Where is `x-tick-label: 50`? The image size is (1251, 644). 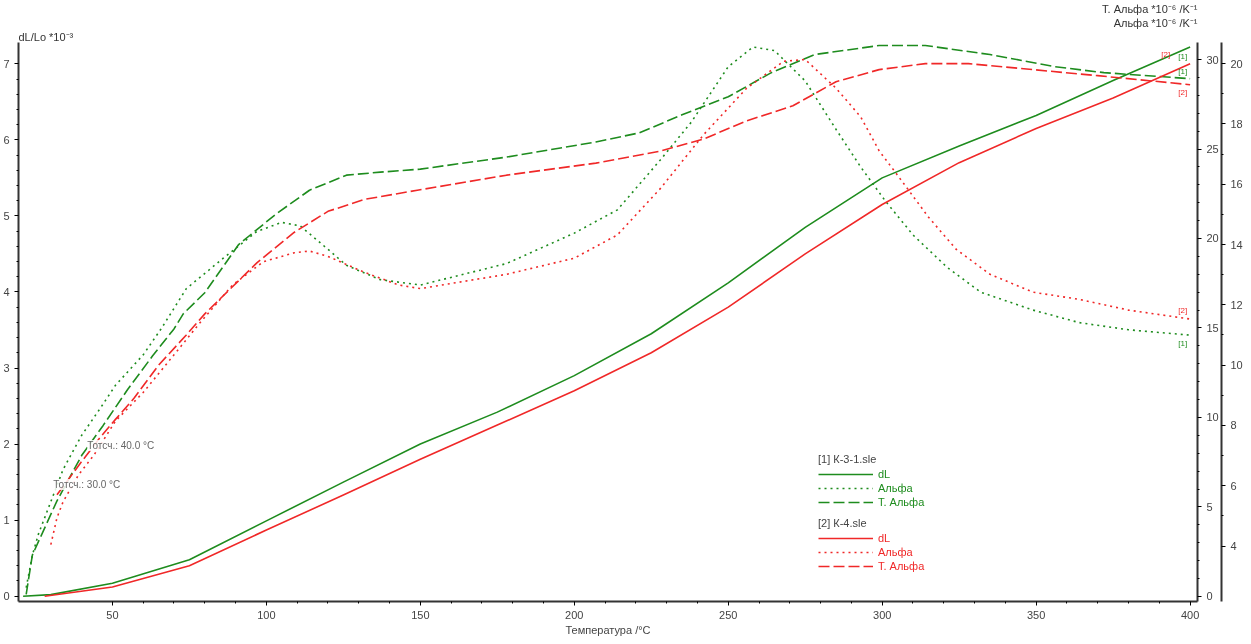 x-tick-label: 50 is located at coordinates (112, 614).